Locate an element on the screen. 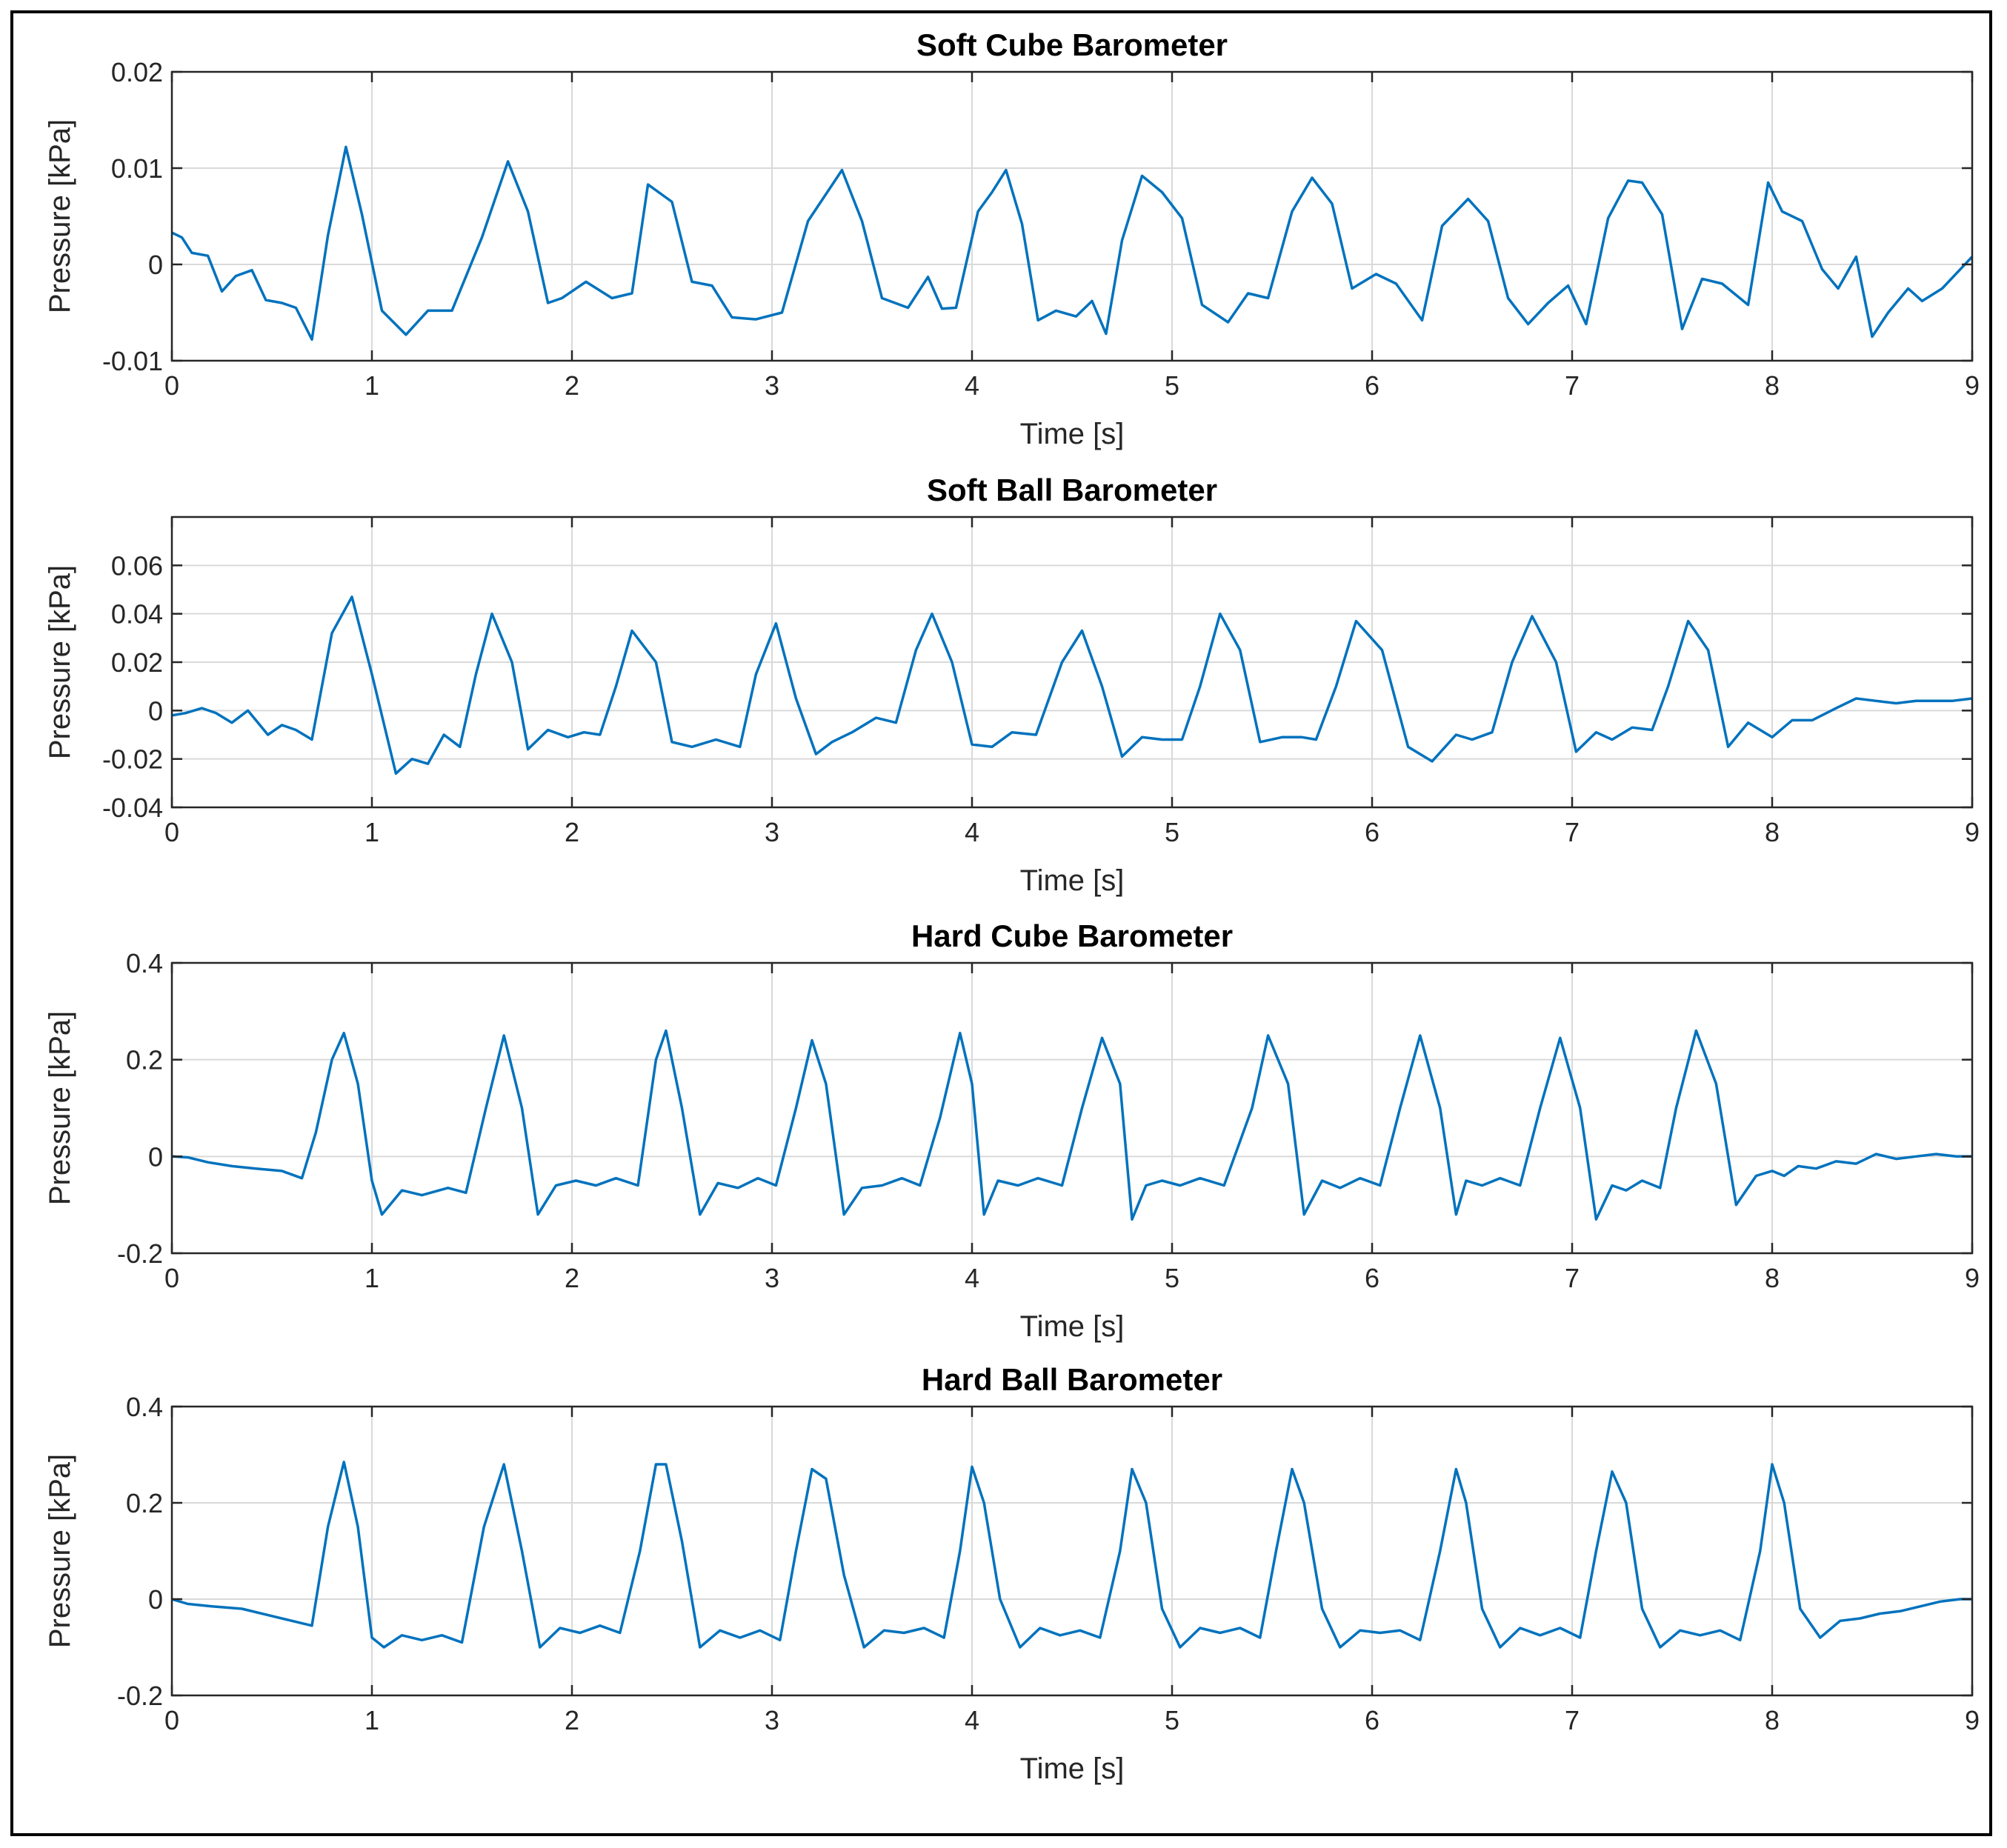 The height and width of the screenshot is (1848, 2007). y-tick-label: 0.06 is located at coordinates (137, 565).